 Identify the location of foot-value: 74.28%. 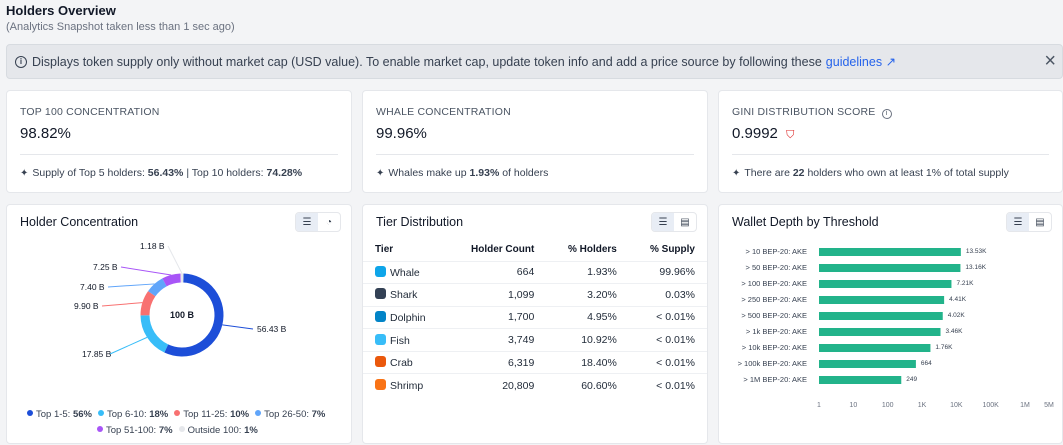
(285, 173).